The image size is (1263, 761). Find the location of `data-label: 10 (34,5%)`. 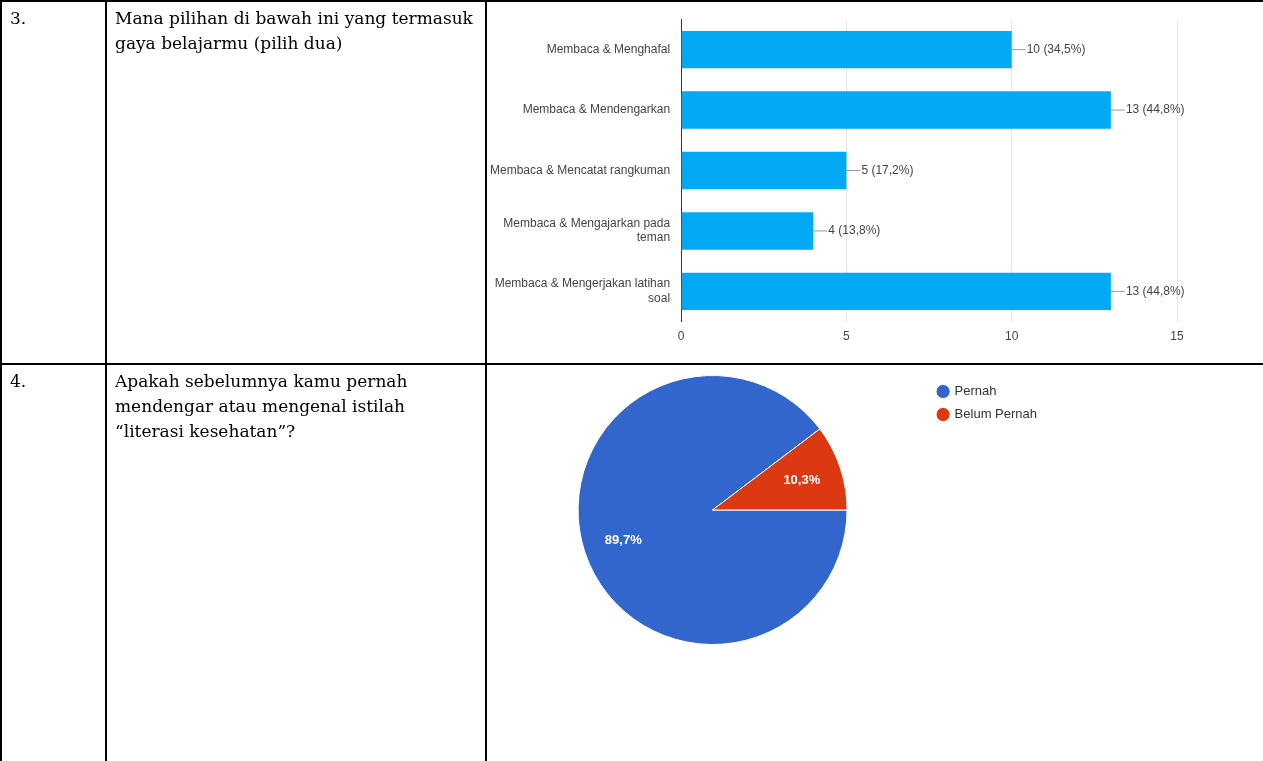

data-label: 10 (34,5%) is located at coordinates (1056, 48).